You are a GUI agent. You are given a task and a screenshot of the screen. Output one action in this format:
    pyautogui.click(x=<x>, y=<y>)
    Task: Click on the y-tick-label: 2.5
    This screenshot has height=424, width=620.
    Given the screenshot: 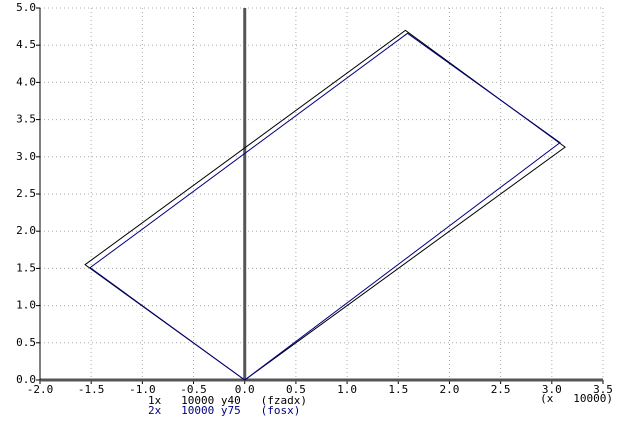 What is the action you would take?
    pyautogui.click(x=26, y=193)
    